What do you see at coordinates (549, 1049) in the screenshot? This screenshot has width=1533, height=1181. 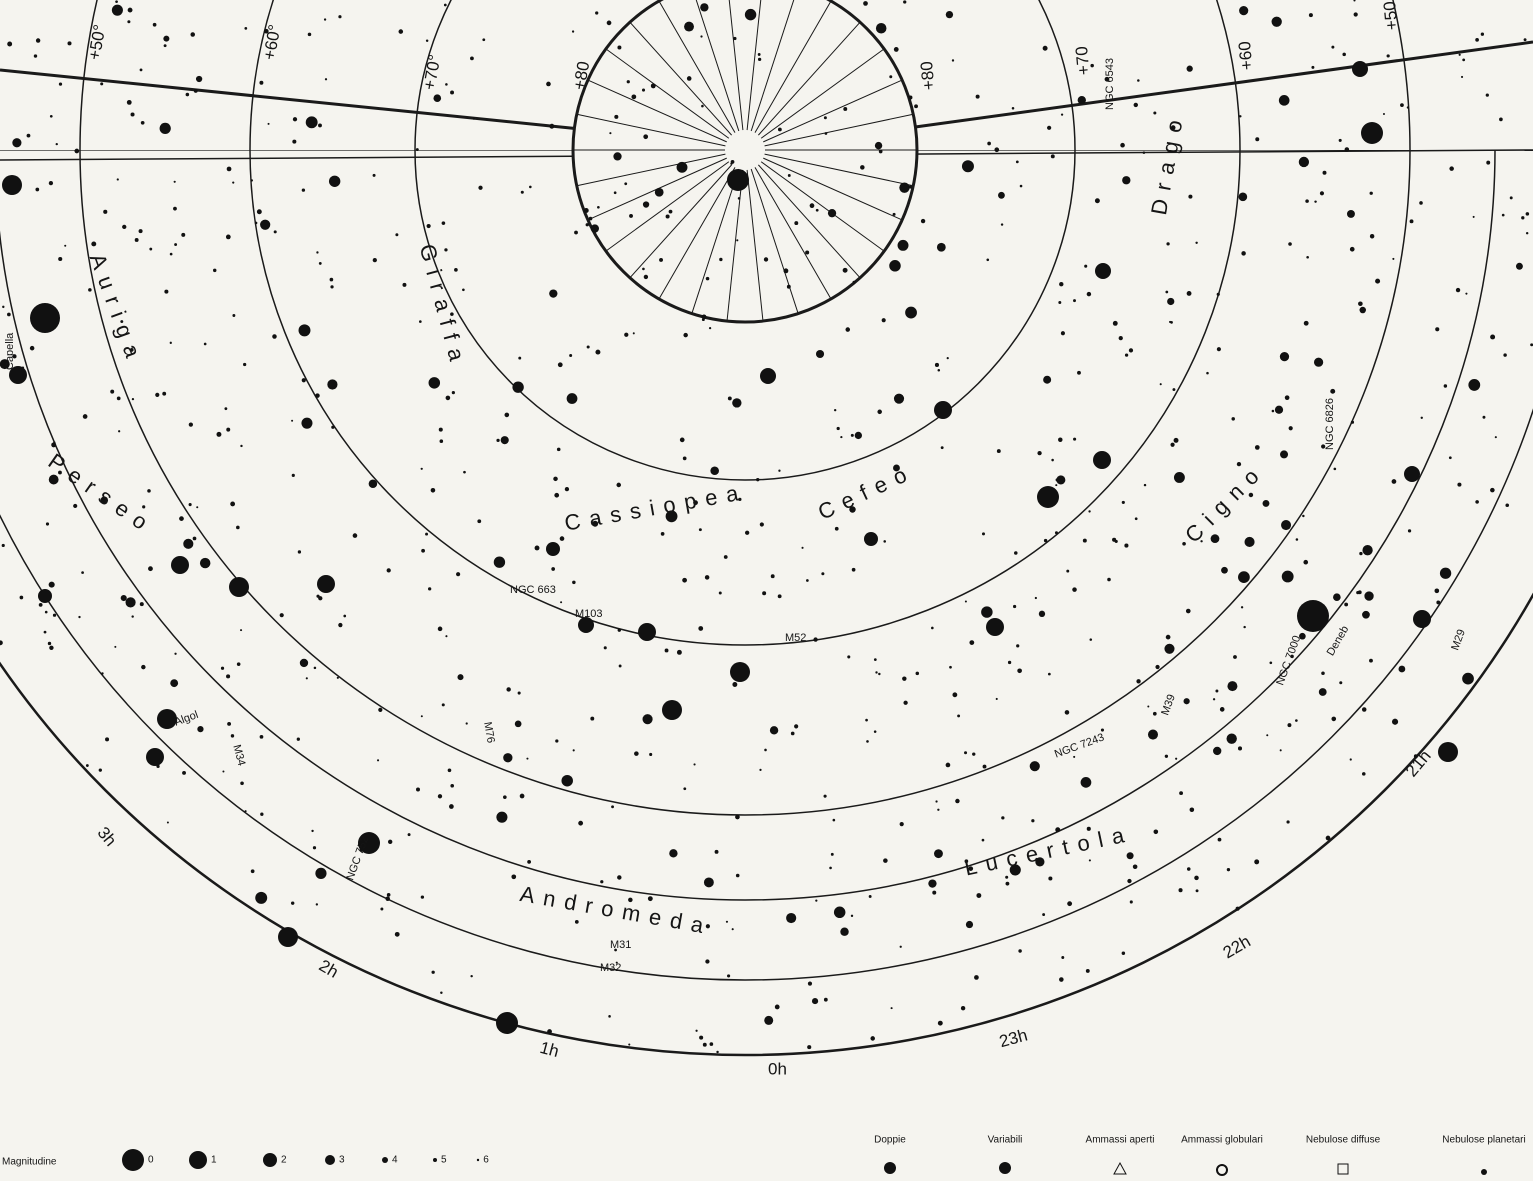 I see `label: 1h` at bounding box center [549, 1049].